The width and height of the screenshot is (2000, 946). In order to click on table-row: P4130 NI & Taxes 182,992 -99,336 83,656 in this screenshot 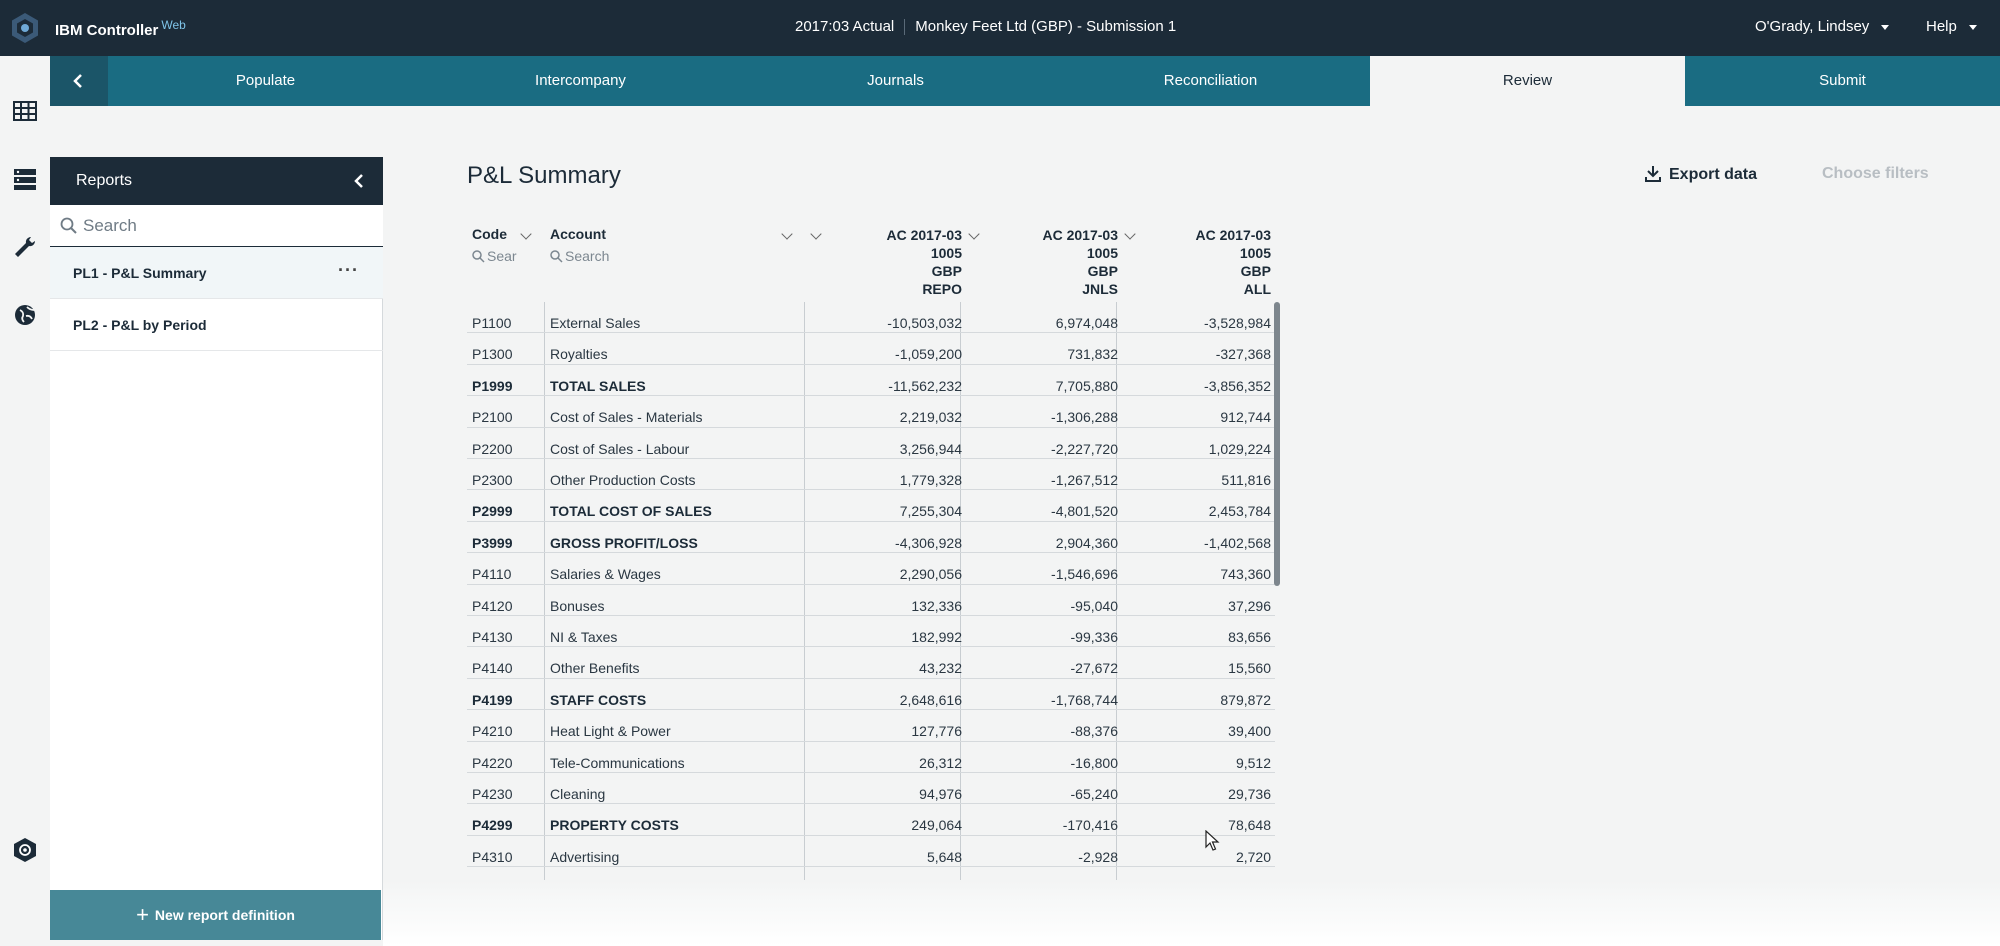, I will do `click(871, 632)`.